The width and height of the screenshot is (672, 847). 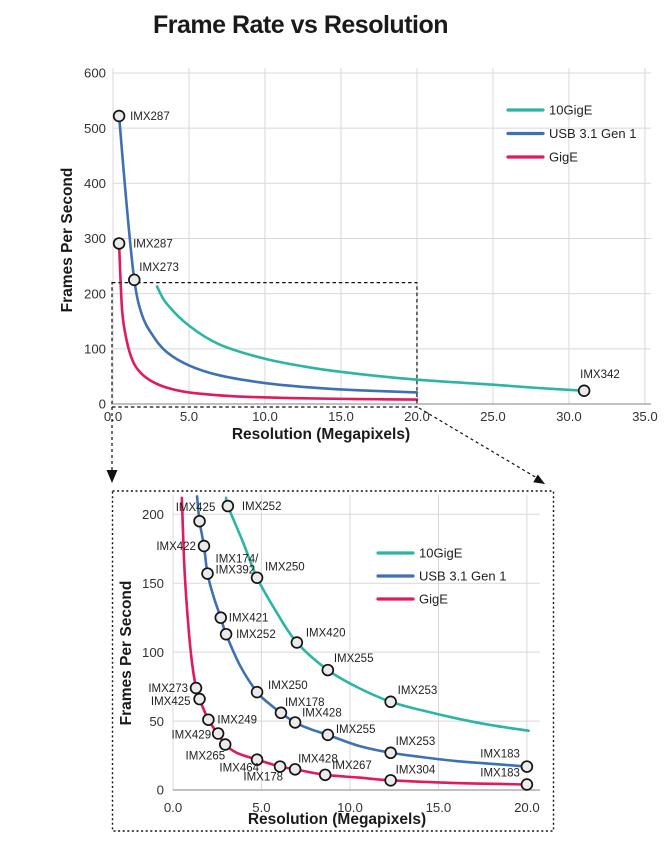 What do you see at coordinates (377, 614) in the screenshot?
I see `bottom-curve-10gige` at bounding box center [377, 614].